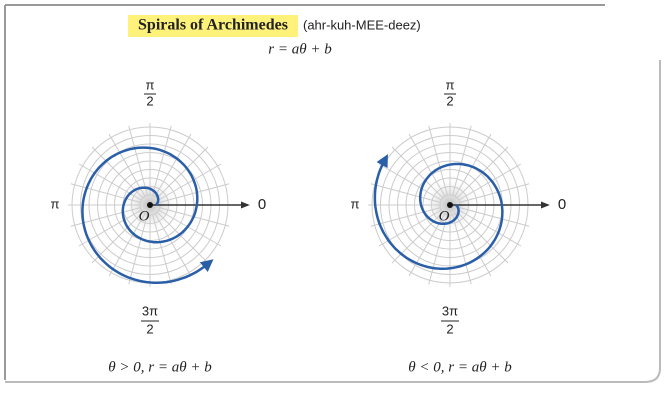 This screenshot has width=664, height=404. I want to click on title: Spirals of Archimedes, so click(213, 25).